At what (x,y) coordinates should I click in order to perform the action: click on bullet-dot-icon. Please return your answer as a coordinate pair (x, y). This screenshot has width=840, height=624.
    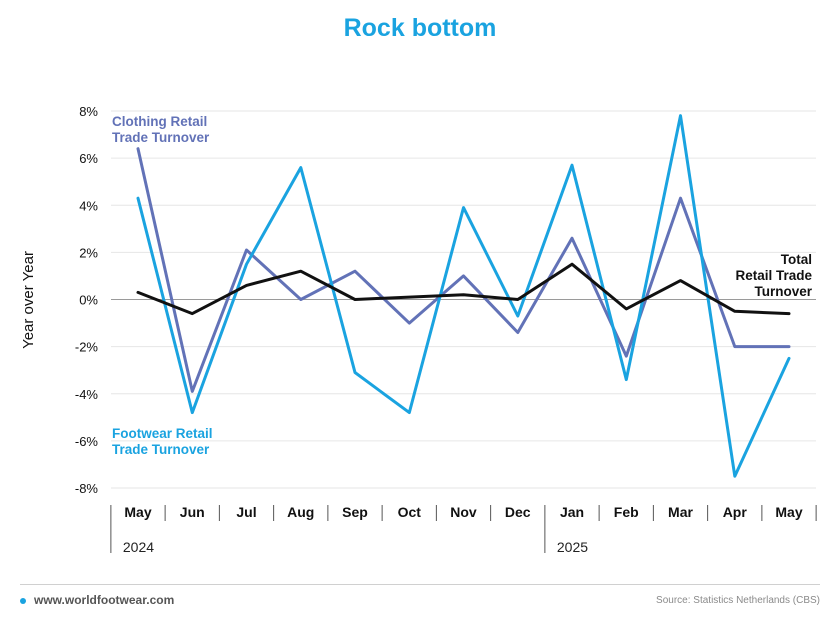
    Looking at the image, I should click on (23, 600).